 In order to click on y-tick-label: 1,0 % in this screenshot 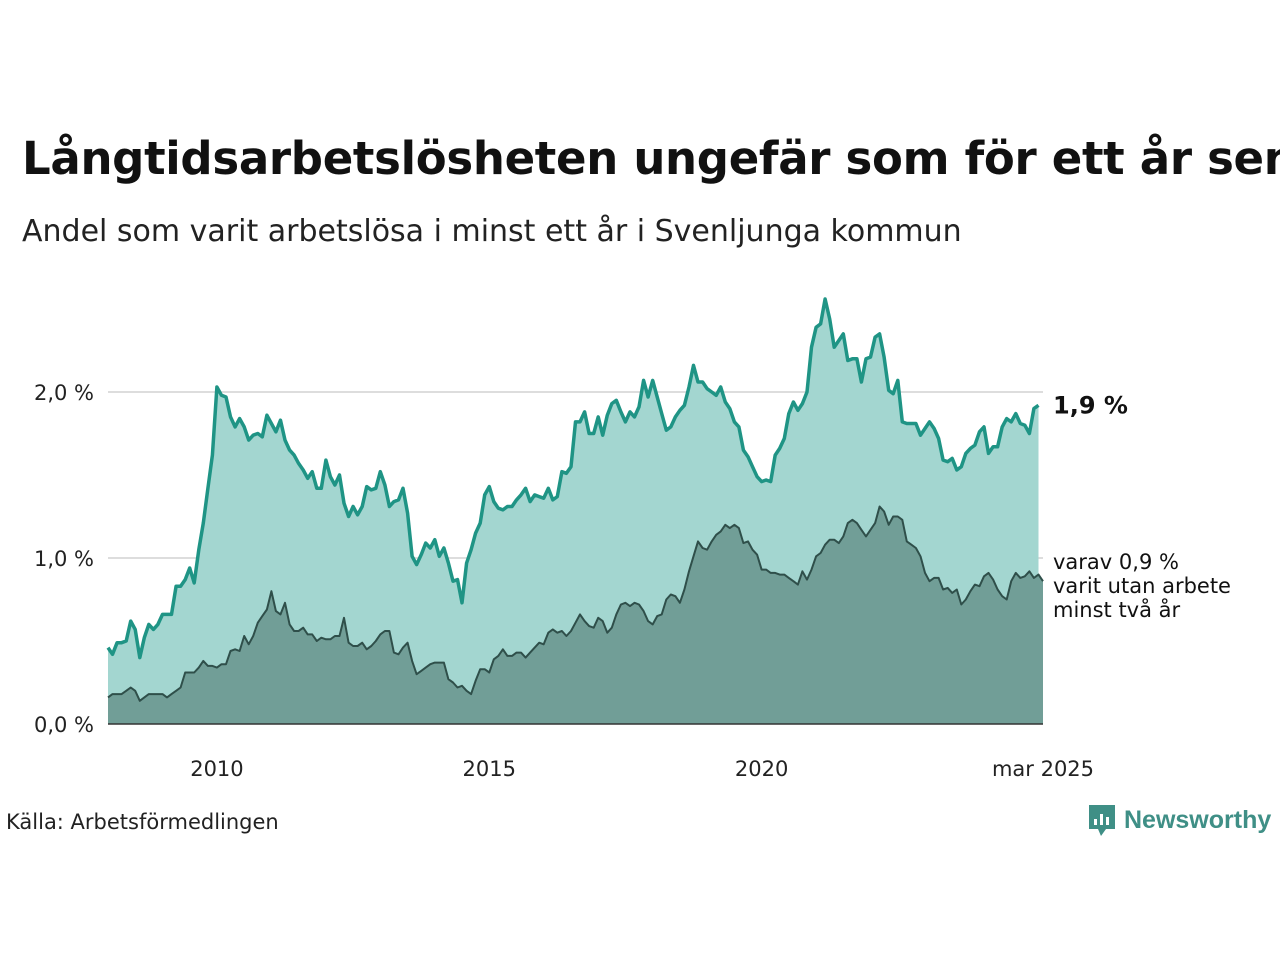, I will do `click(64, 559)`.